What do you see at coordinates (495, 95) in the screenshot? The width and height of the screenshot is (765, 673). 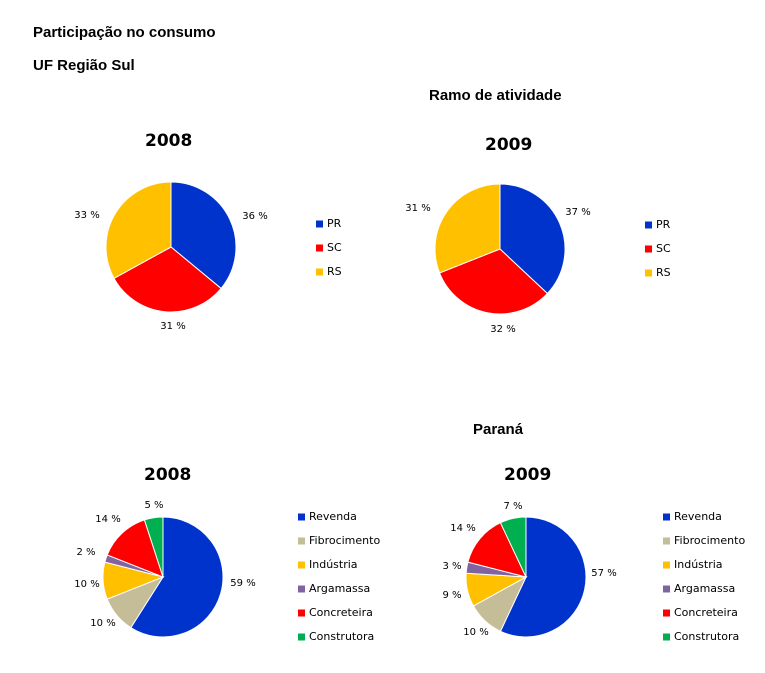 I see `section-title-ramo: Ramo de atividade` at bounding box center [495, 95].